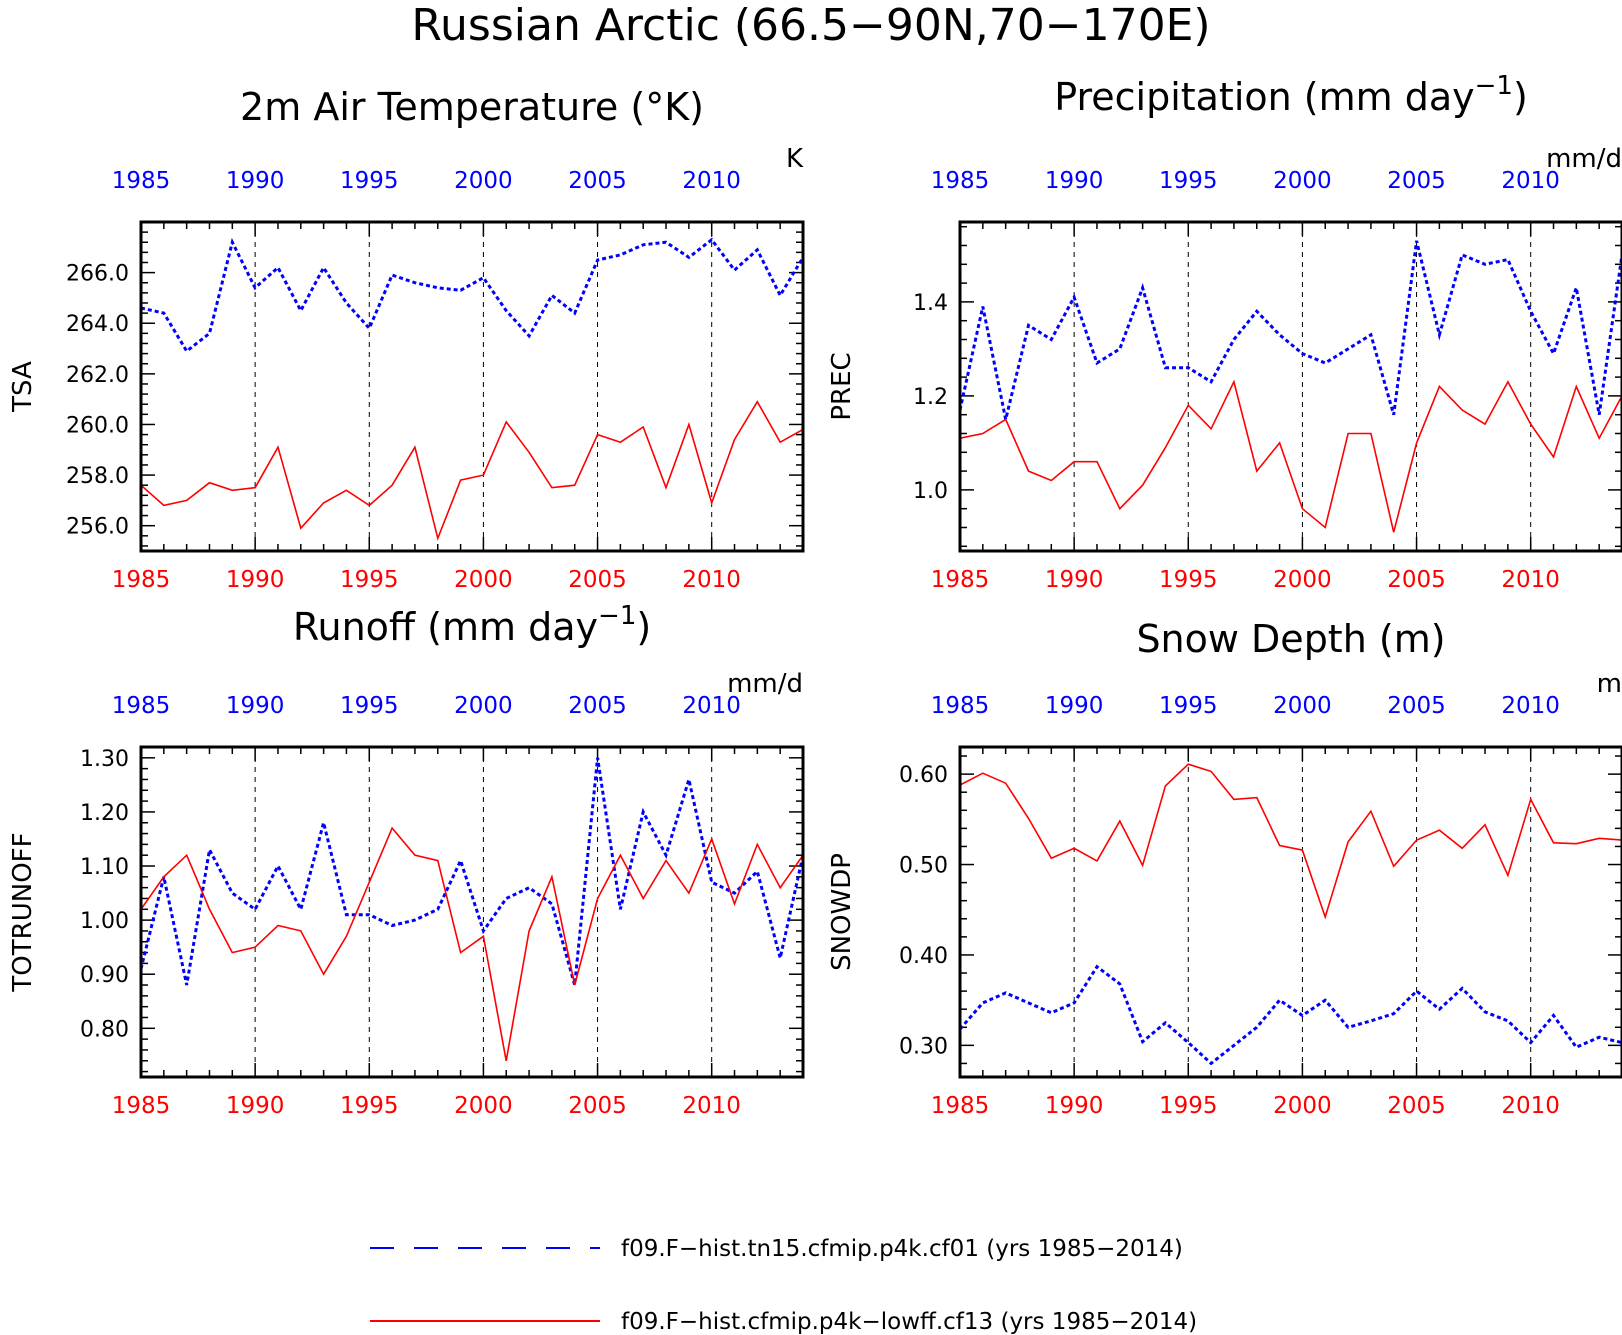 The image size is (1622, 1335). Describe the element at coordinates (445, 627) in the screenshot. I see `panel-title-main: Runoff (mm day` at that location.